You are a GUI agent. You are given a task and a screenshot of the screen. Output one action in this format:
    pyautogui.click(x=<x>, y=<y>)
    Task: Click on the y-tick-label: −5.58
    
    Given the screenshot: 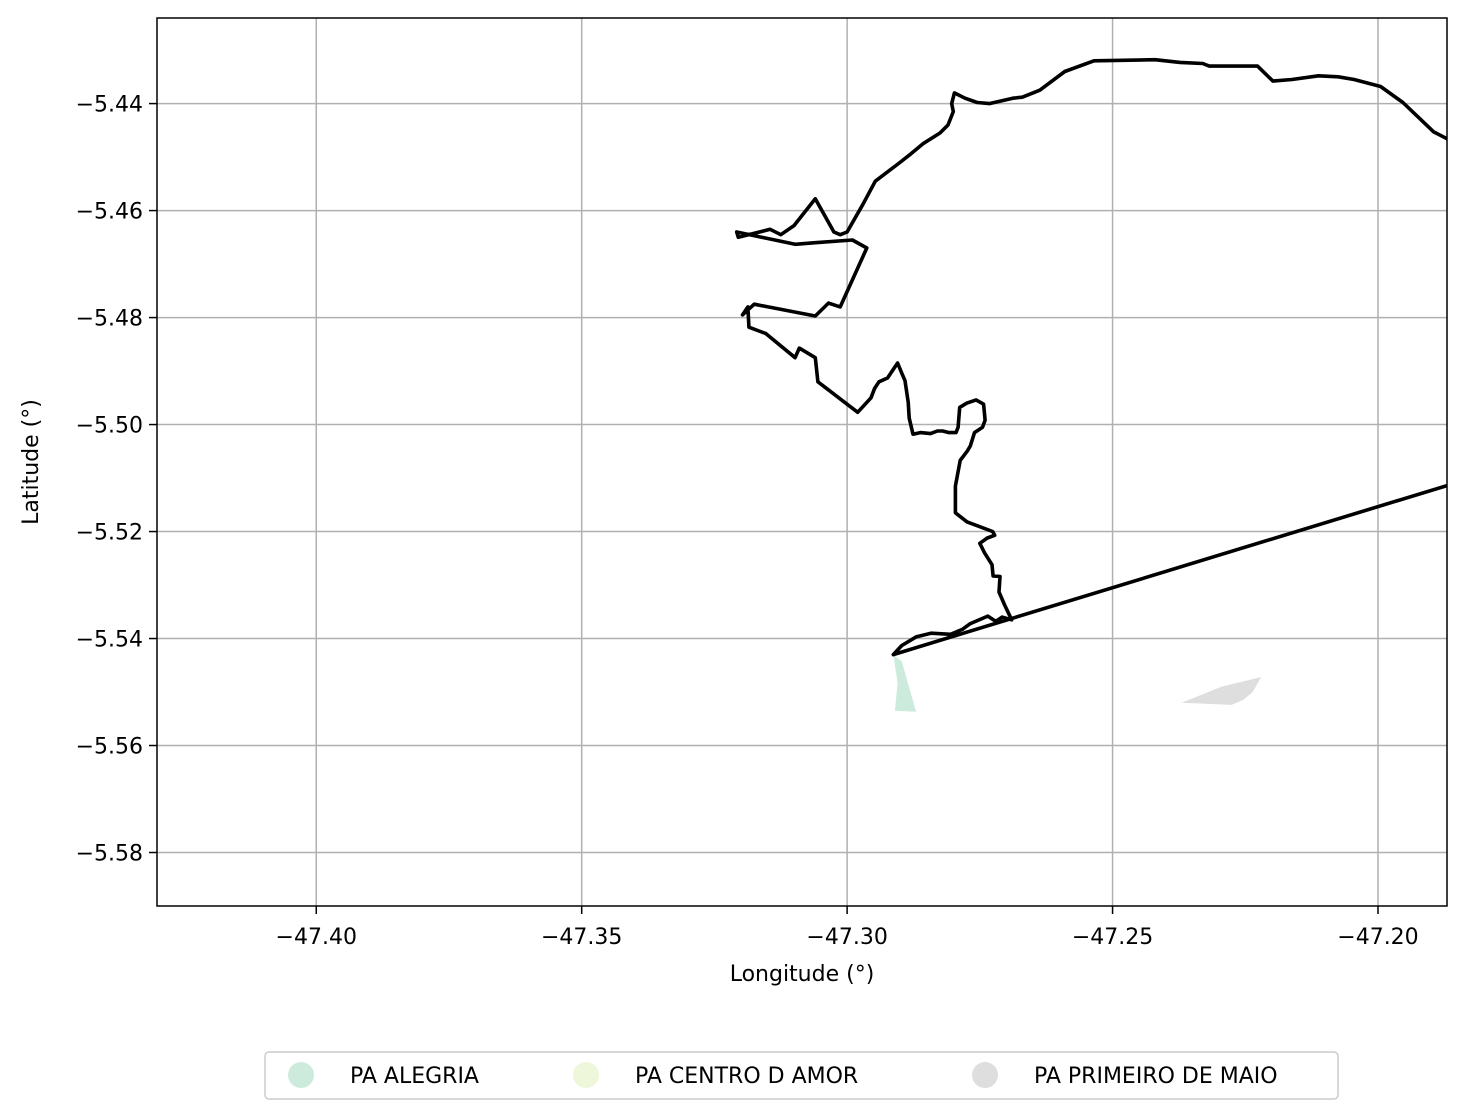 What is the action you would take?
    pyautogui.click(x=109, y=854)
    